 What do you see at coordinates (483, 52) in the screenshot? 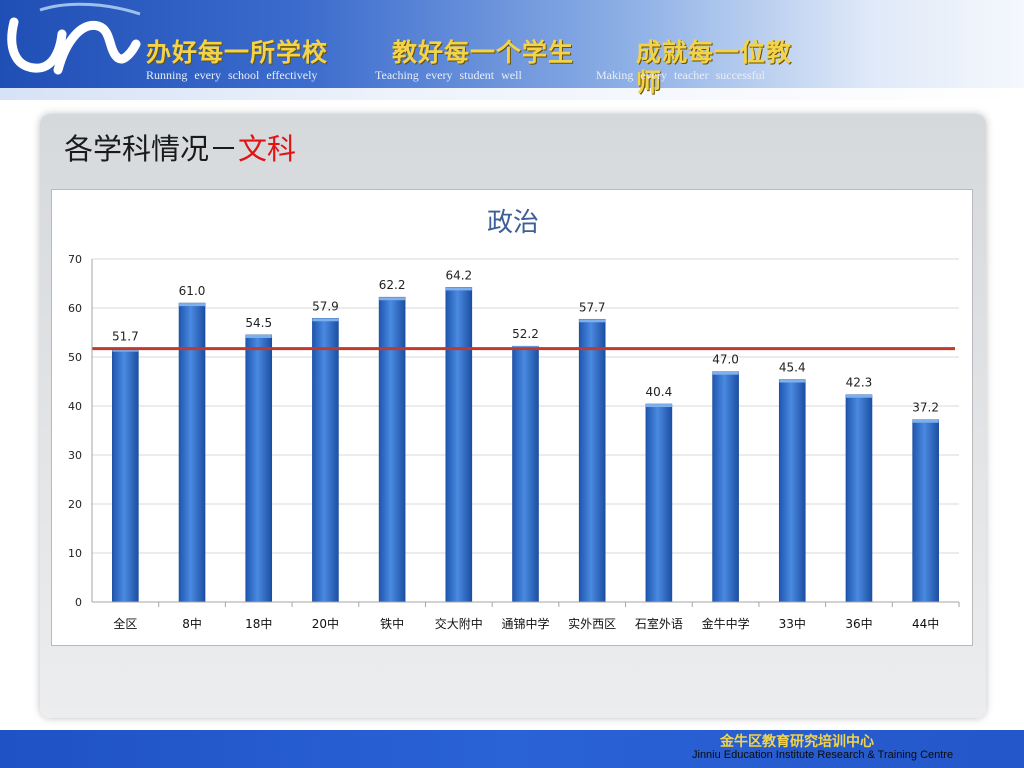
I see `slogan-student: 教好每一个学生` at bounding box center [483, 52].